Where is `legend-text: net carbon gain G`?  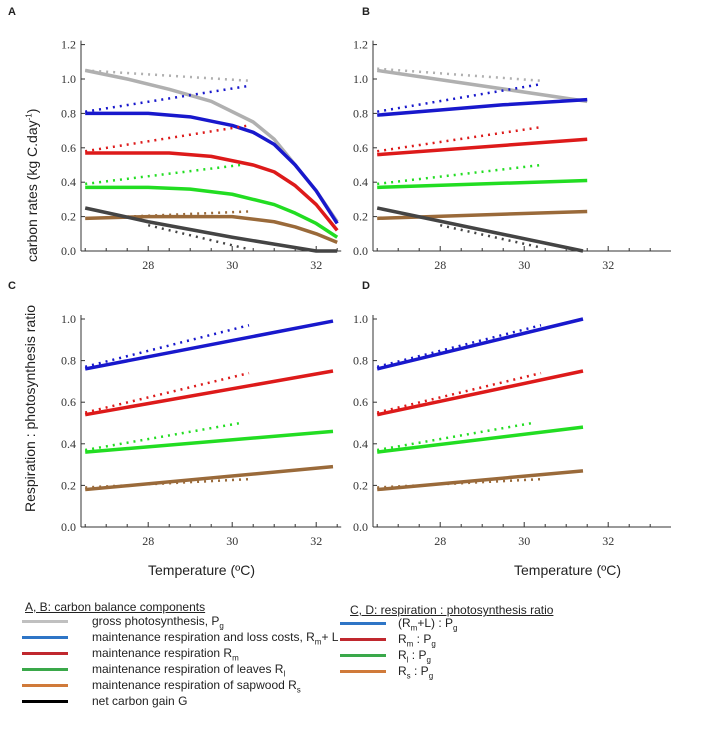
legend-text: net carbon gain G is located at coordinates (140, 701).